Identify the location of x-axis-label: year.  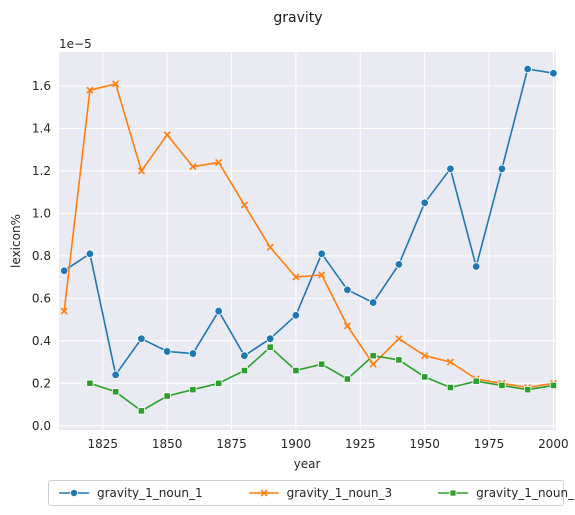
(307, 464).